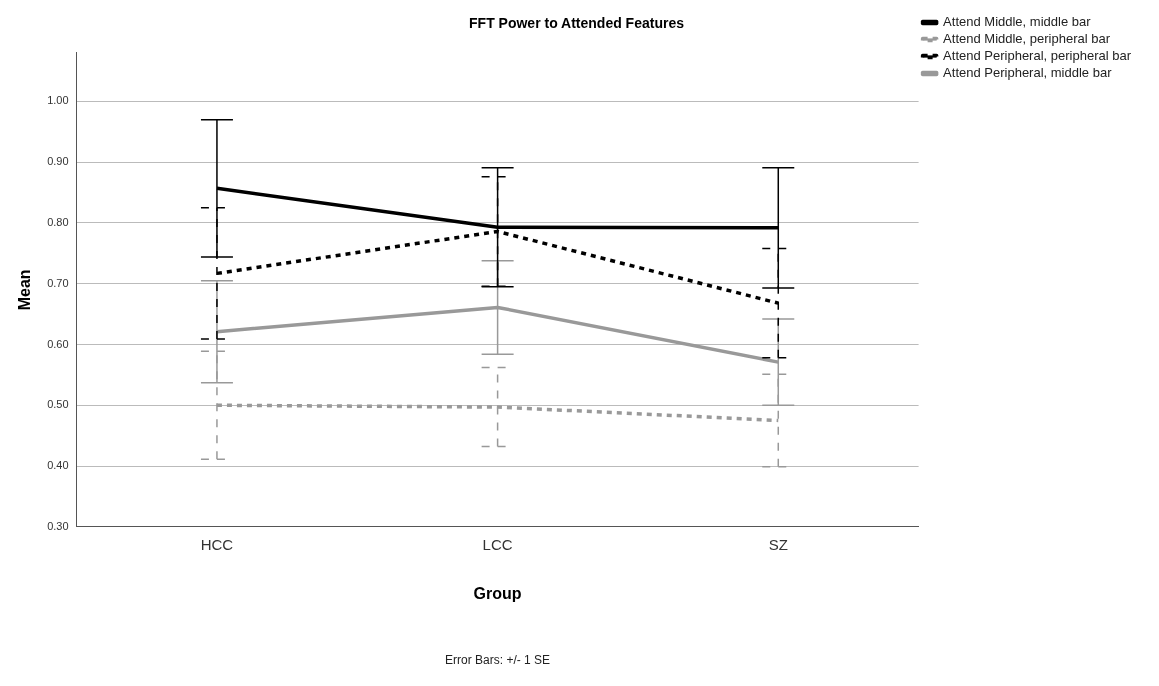 This screenshot has width=1159, height=686. What do you see at coordinates (58, 161) in the screenshot?
I see `y-tick-label: 0.90` at bounding box center [58, 161].